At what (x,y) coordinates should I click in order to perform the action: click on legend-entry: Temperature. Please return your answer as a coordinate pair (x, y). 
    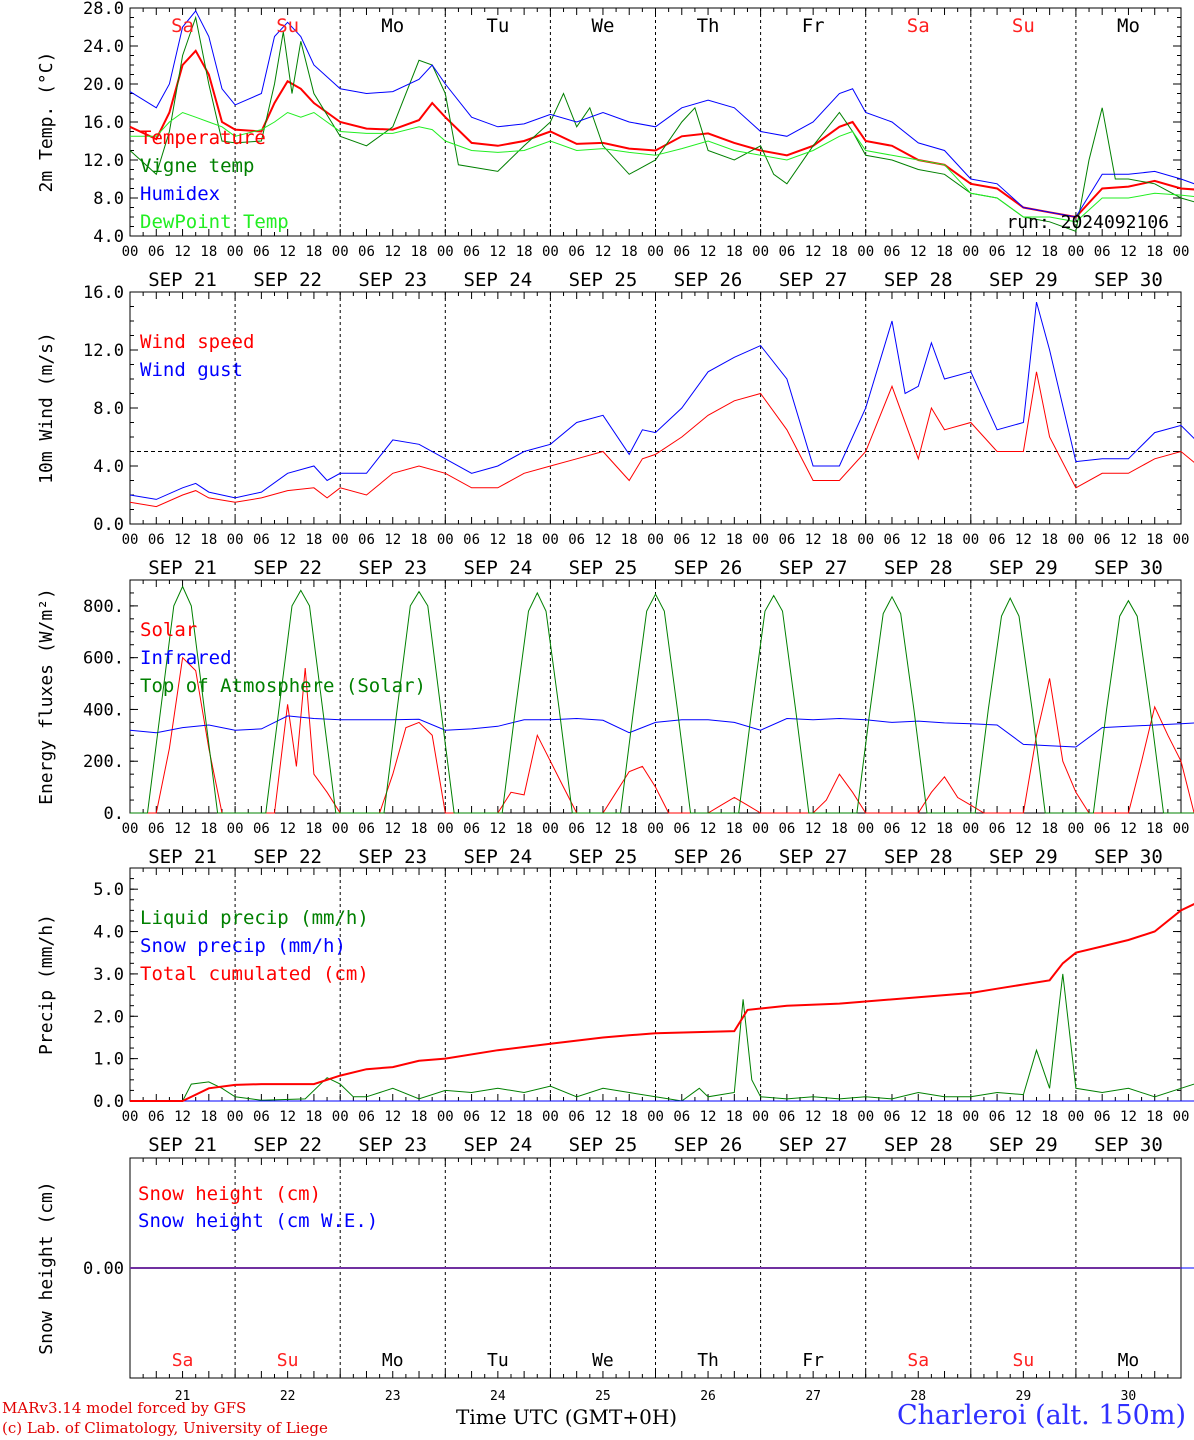
    Looking at the image, I should click on (203, 138).